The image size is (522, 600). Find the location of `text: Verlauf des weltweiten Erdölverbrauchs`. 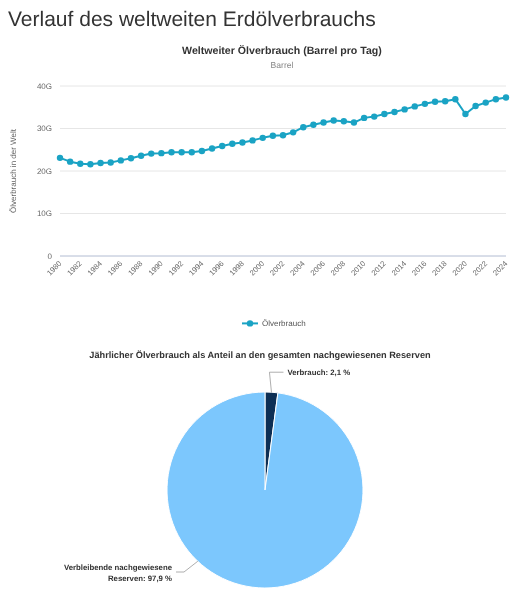

text: Verlauf des weltweiten Erdölverbrauchs is located at coordinates (192, 20).